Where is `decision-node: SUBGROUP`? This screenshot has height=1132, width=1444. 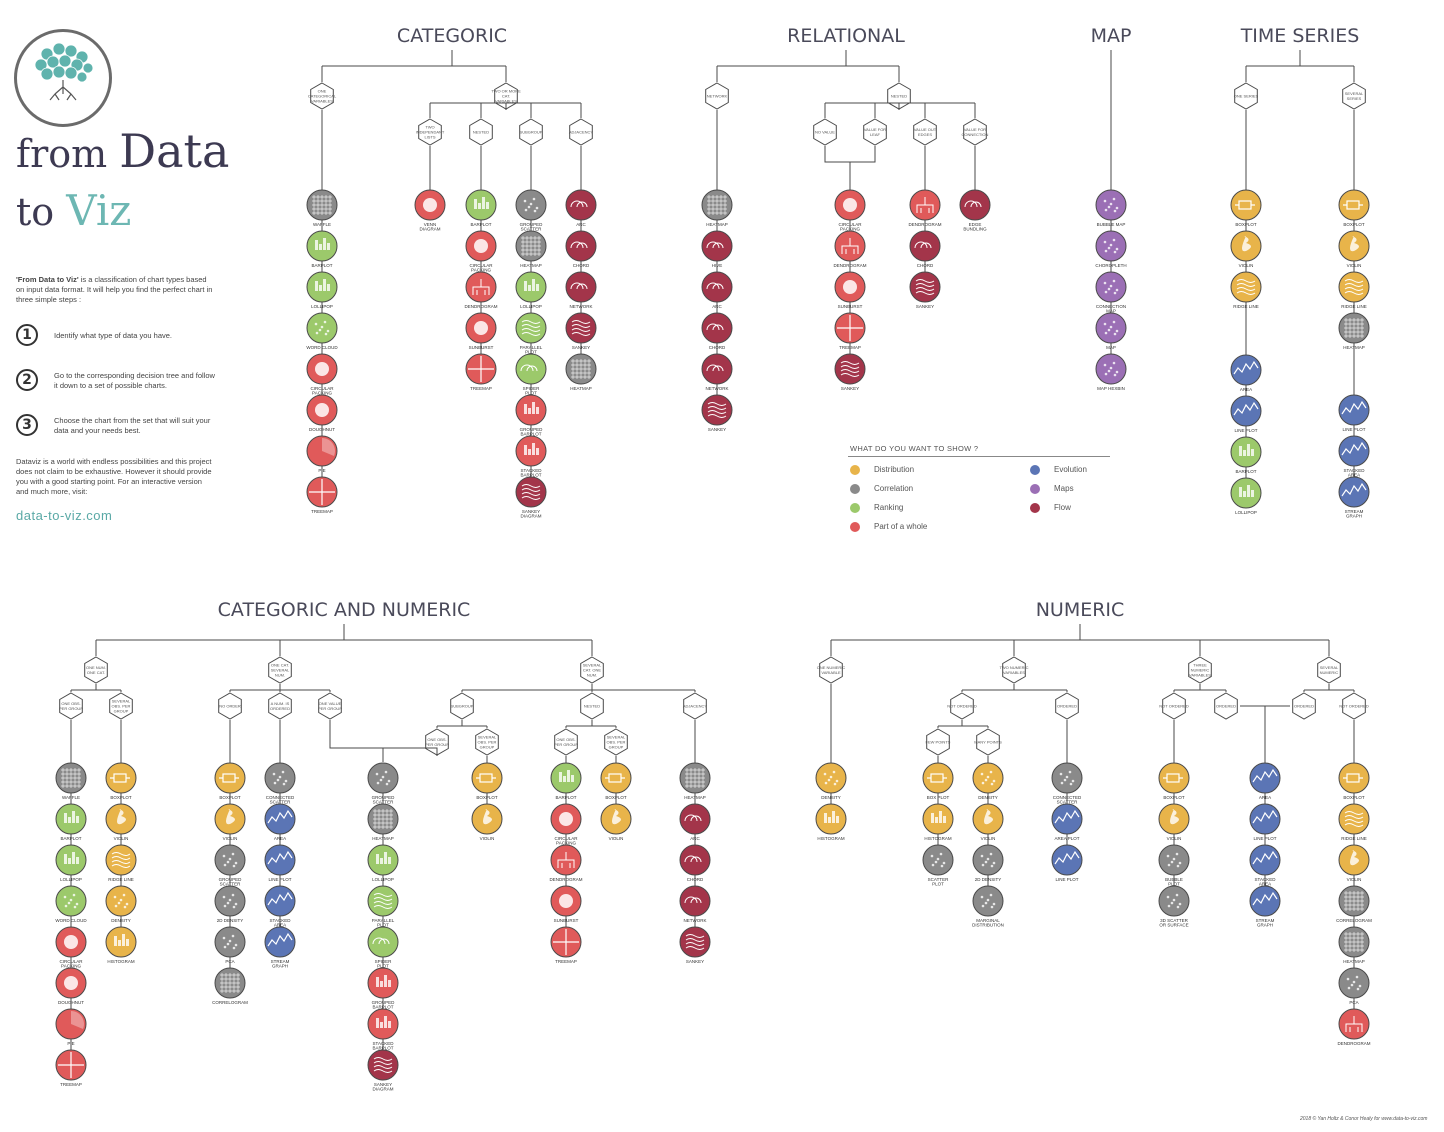 decision-node: SUBGROUP is located at coordinates (462, 706).